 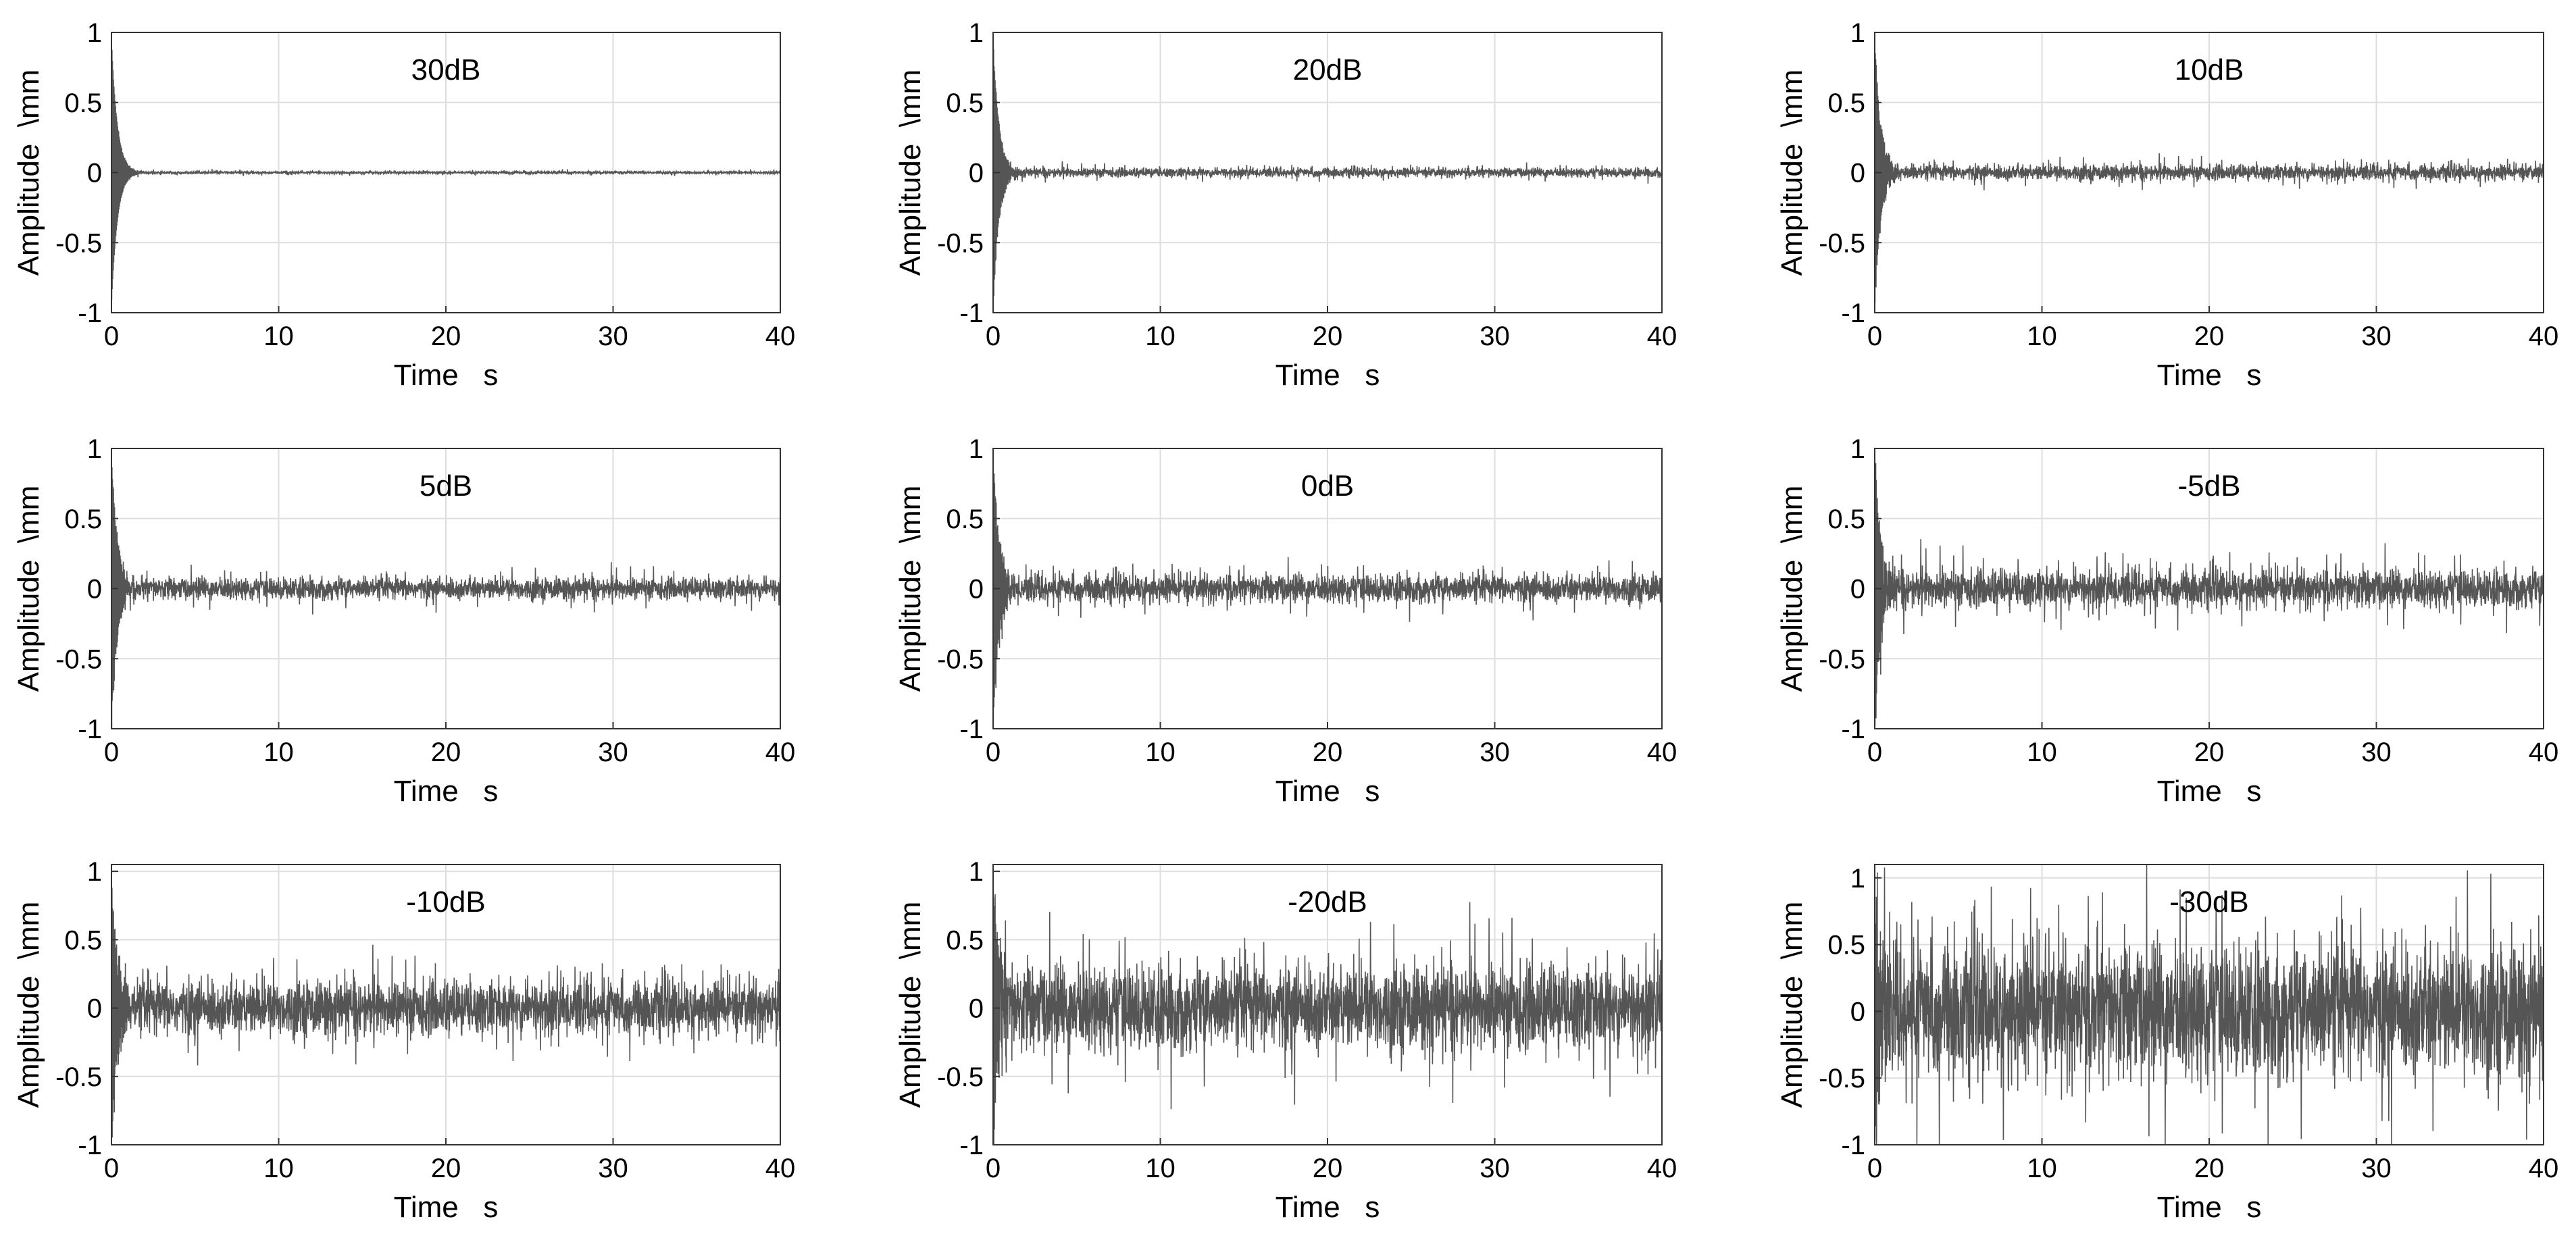 What do you see at coordinates (445, 902) in the screenshot?
I see `subplot-title: -10dB` at bounding box center [445, 902].